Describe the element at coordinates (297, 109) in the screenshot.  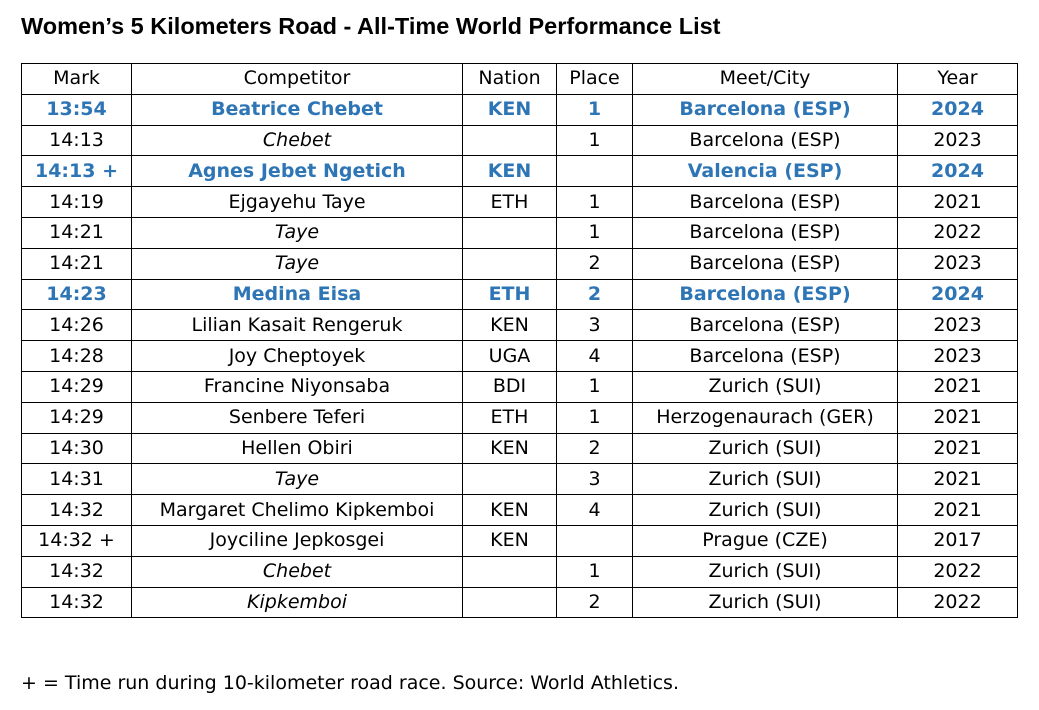
I see `cell-competitor: Beatrice Chebet` at that location.